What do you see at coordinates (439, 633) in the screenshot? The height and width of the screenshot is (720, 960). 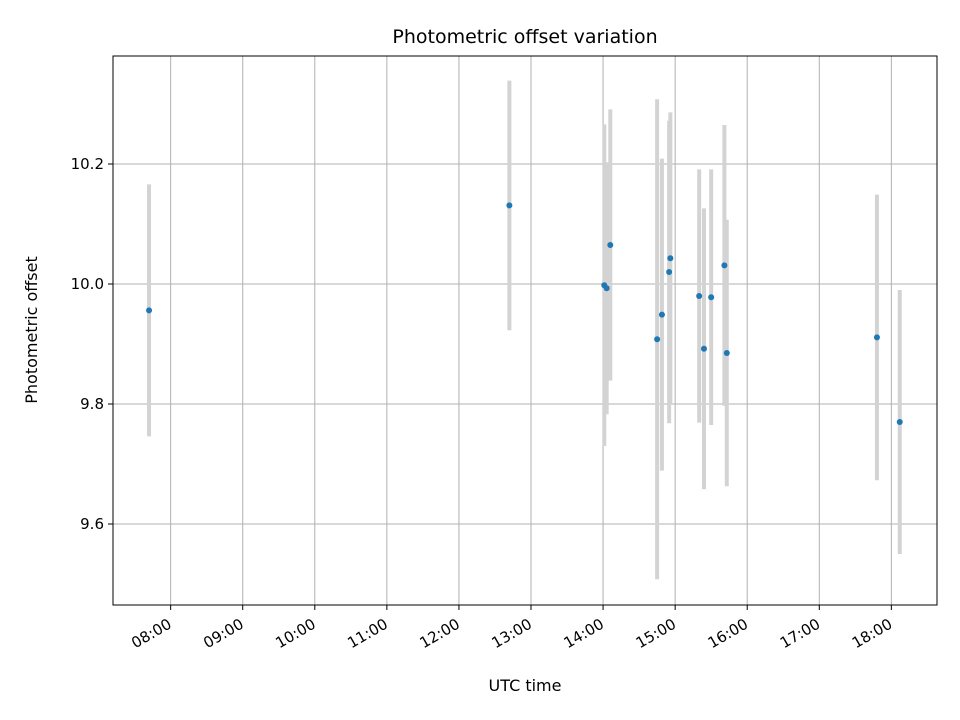 I see `x-tick-label: 12:00` at bounding box center [439, 633].